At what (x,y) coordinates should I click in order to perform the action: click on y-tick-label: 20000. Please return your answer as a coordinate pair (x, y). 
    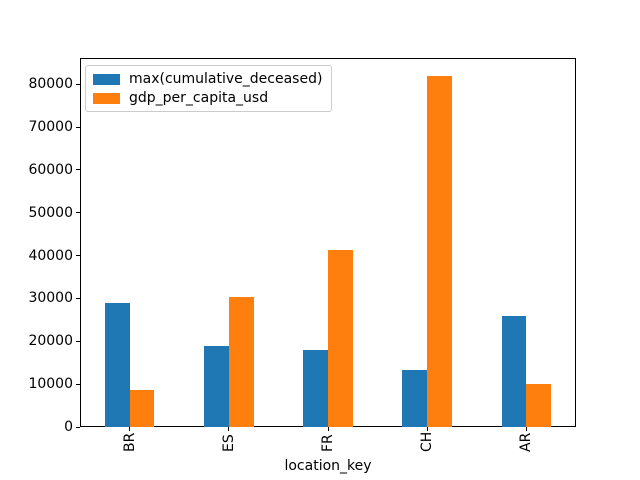
    Looking at the image, I should click on (50, 341).